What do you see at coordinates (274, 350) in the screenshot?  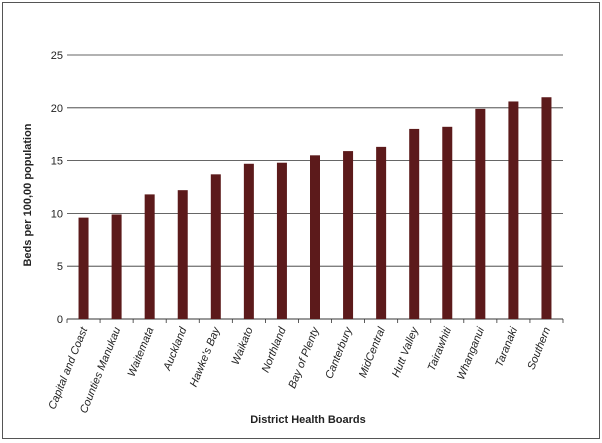 I see `x-category-label: Northland` at bounding box center [274, 350].